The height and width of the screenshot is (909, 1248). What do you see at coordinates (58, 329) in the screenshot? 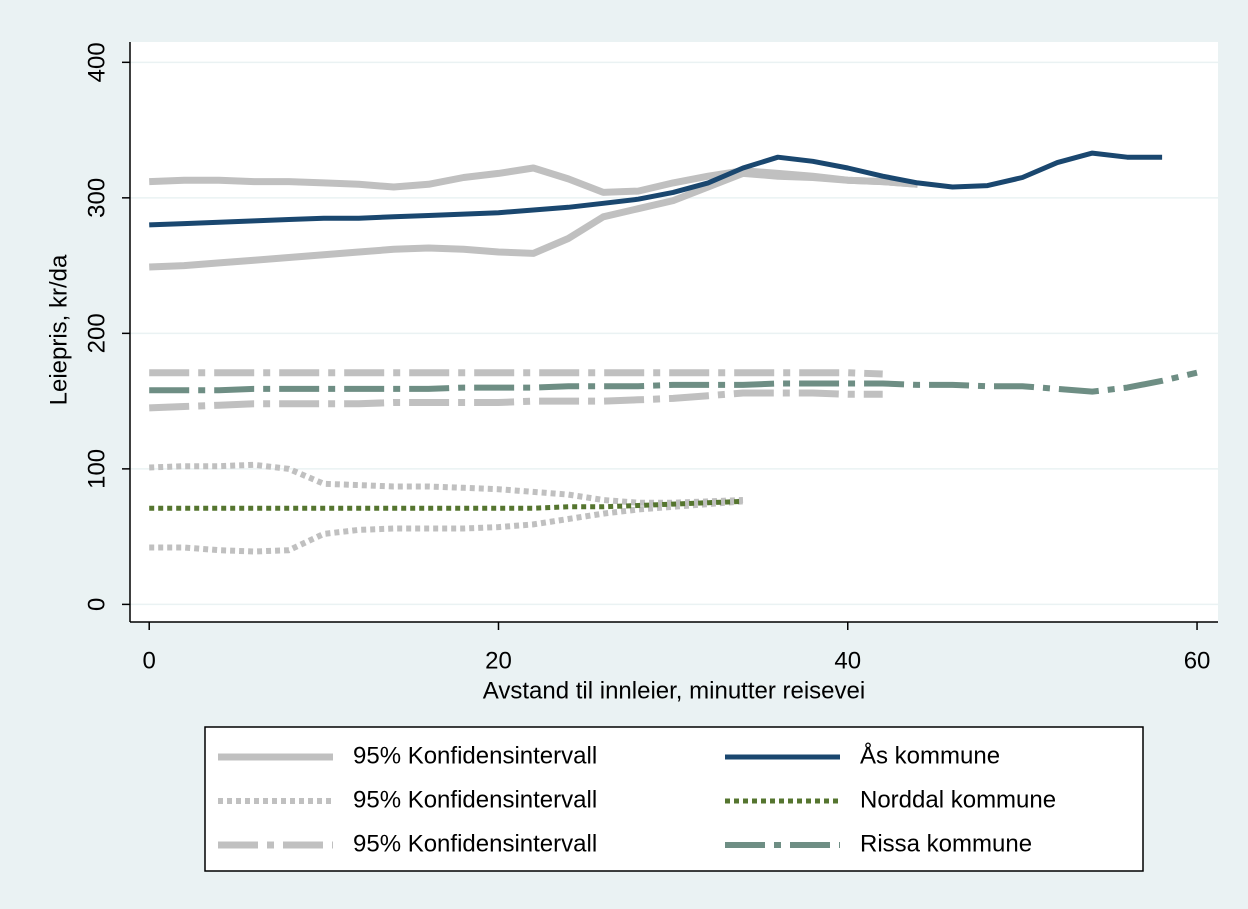
I see `y-axis-title: Leiepris, kr/da` at bounding box center [58, 329].